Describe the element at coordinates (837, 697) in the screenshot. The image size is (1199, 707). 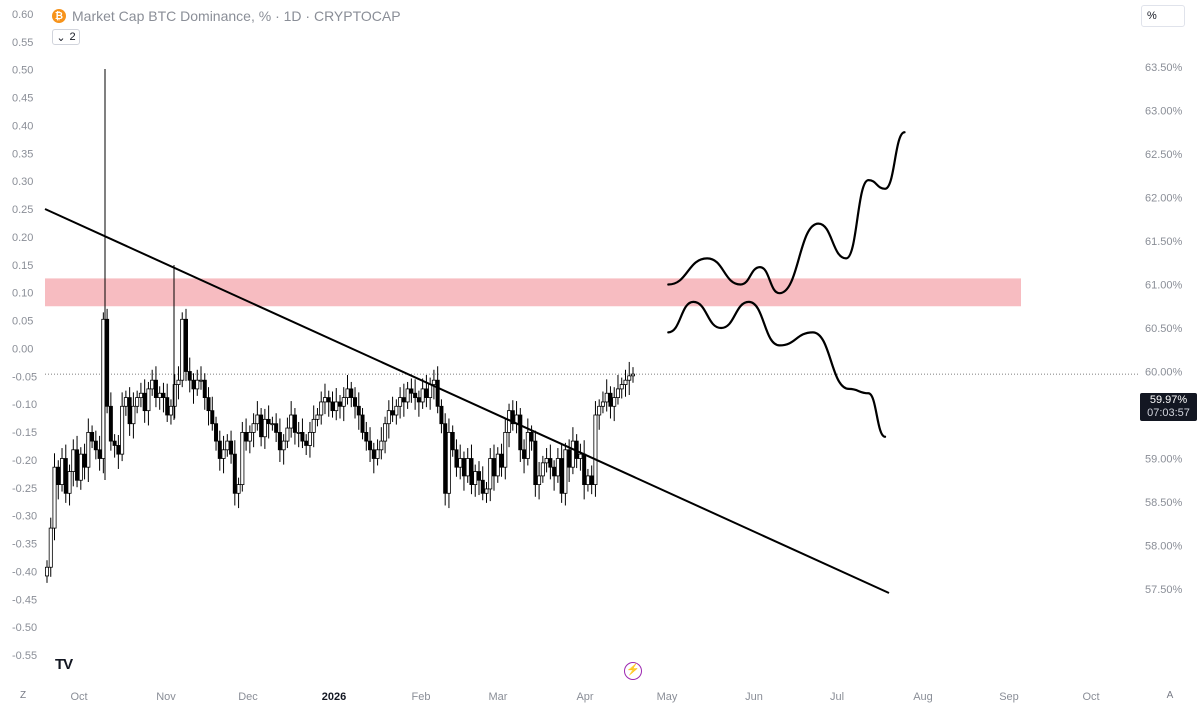
I see `time-axis-tick: Jul` at that location.